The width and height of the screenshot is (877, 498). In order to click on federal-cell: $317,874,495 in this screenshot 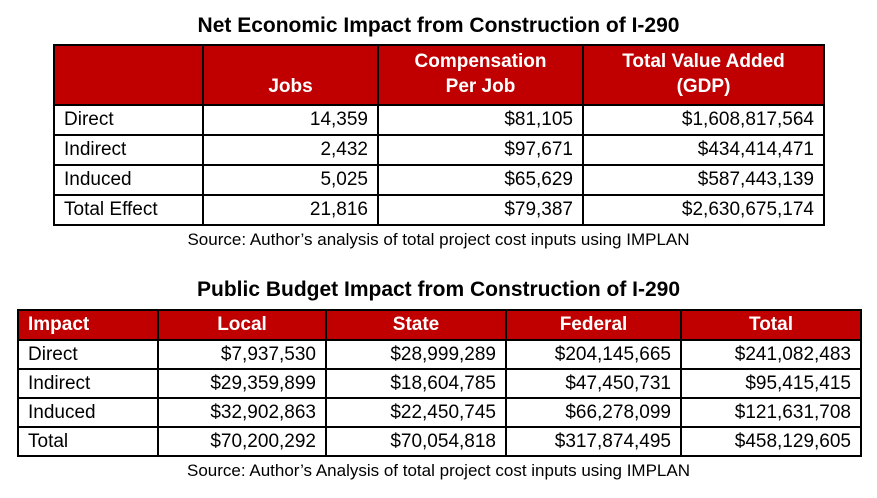, I will do `click(593, 441)`.